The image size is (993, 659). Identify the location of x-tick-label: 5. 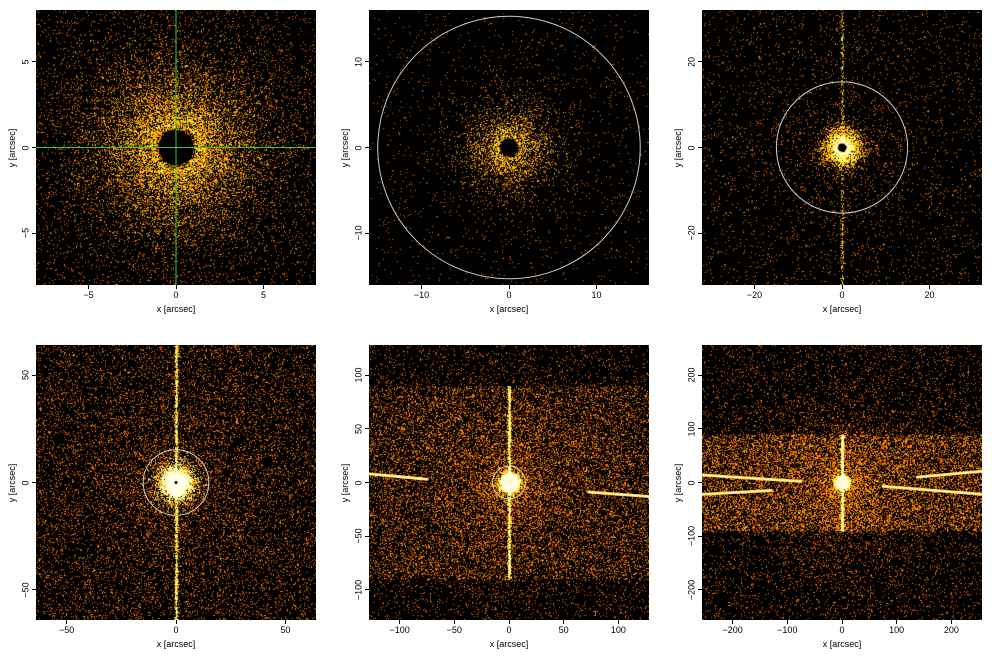
(263, 295).